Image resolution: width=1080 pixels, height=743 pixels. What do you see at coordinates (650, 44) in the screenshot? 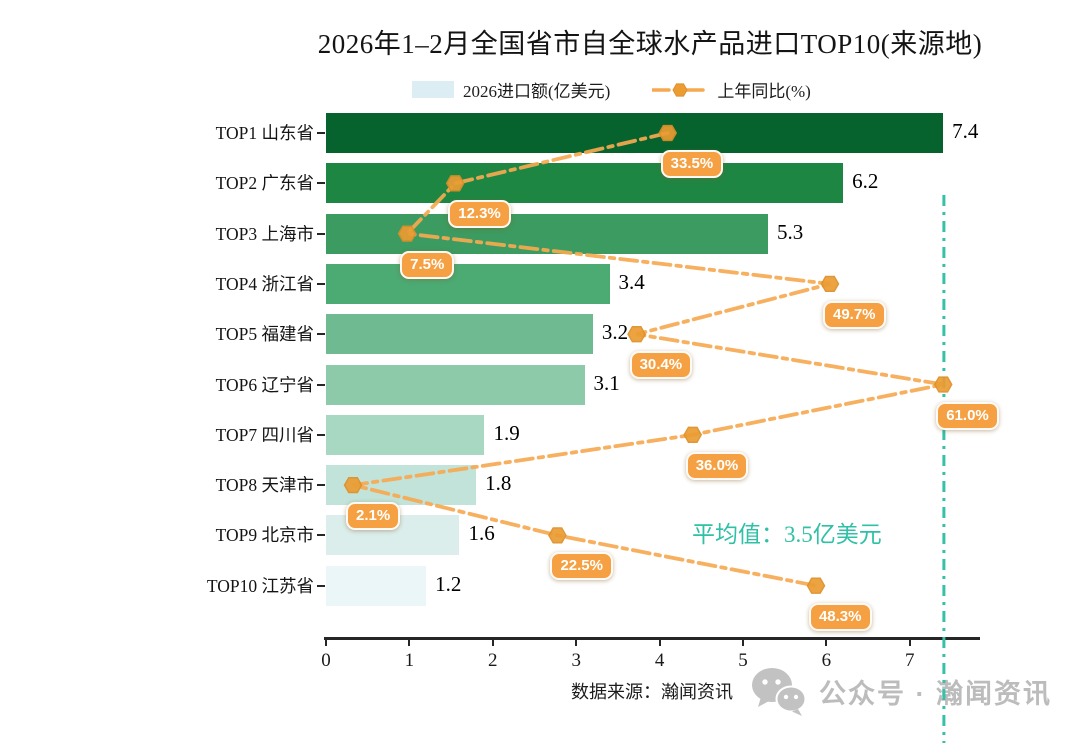
I see `chart-title: 2026年1–2月全国省市自全球水产品进口TOP10(来源地)` at bounding box center [650, 44].